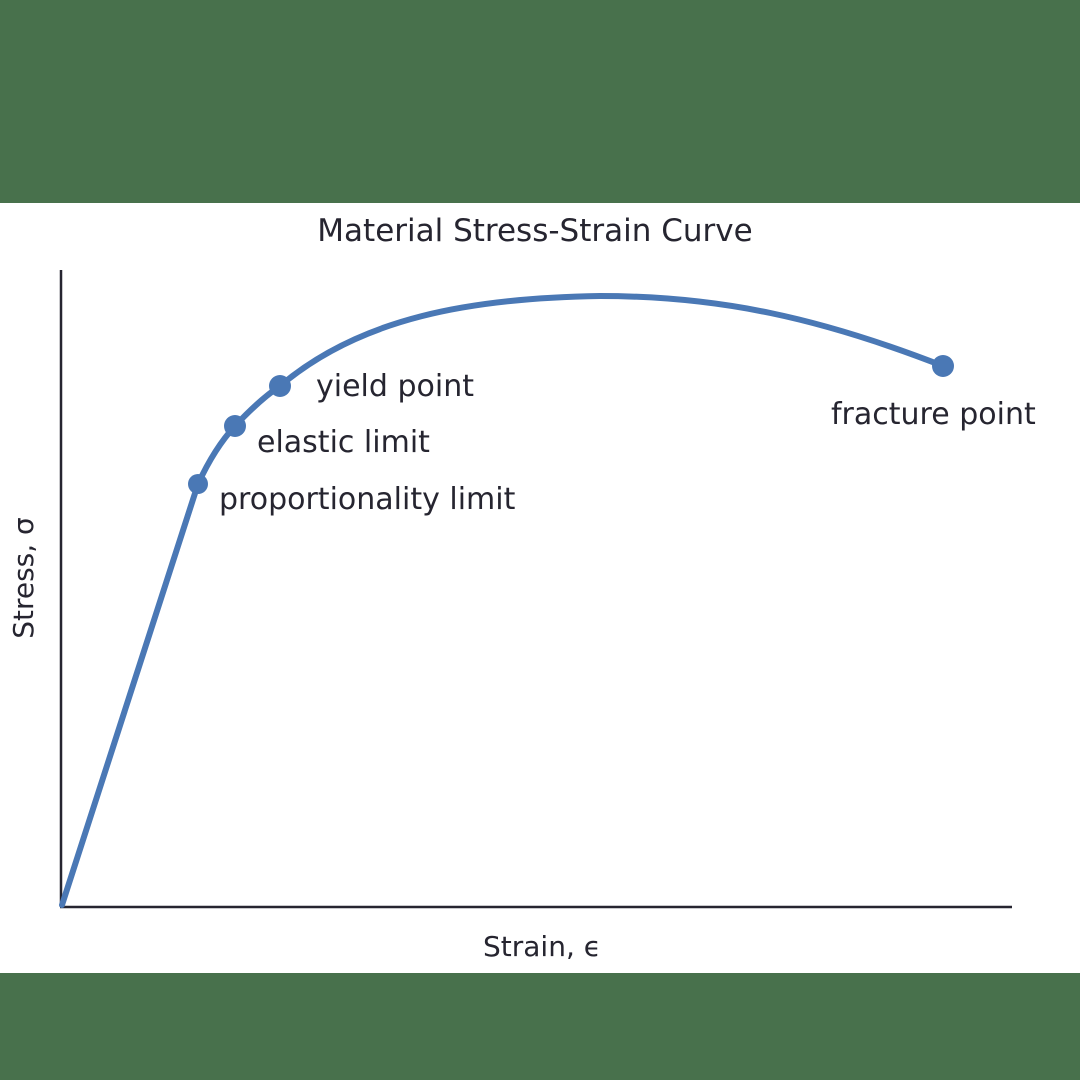  What do you see at coordinates (367, 499) in the screenshot?
I see `proportionality-limit-label: proportionality limit` at bounding box center [367, 499].